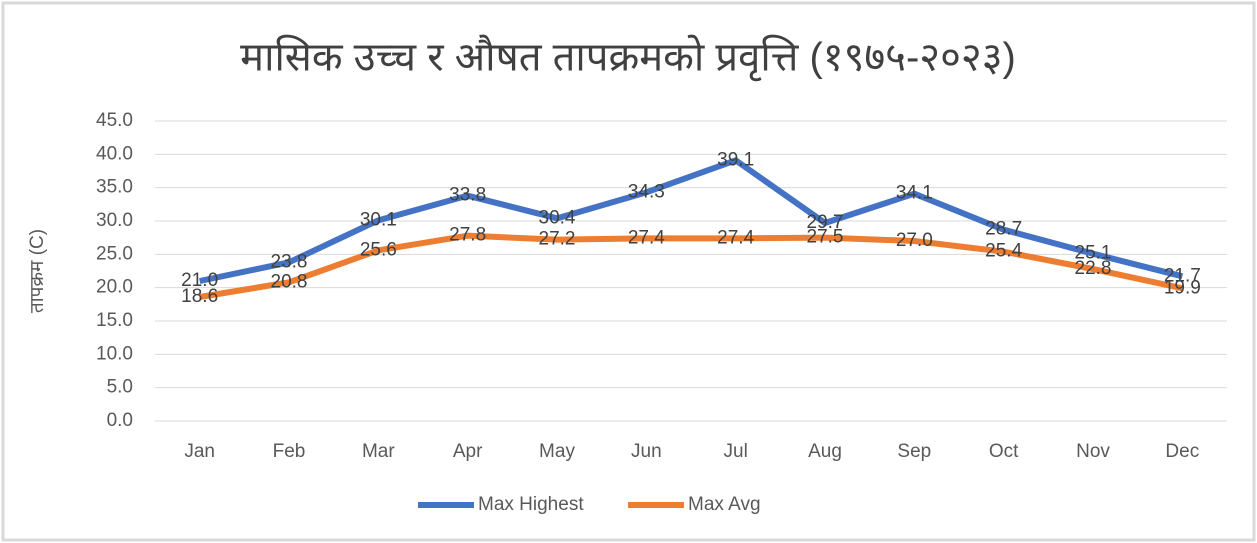  Describe the element at coordinates (735, 159) in the screenshot. I see `data-label: 39.1` at that location.